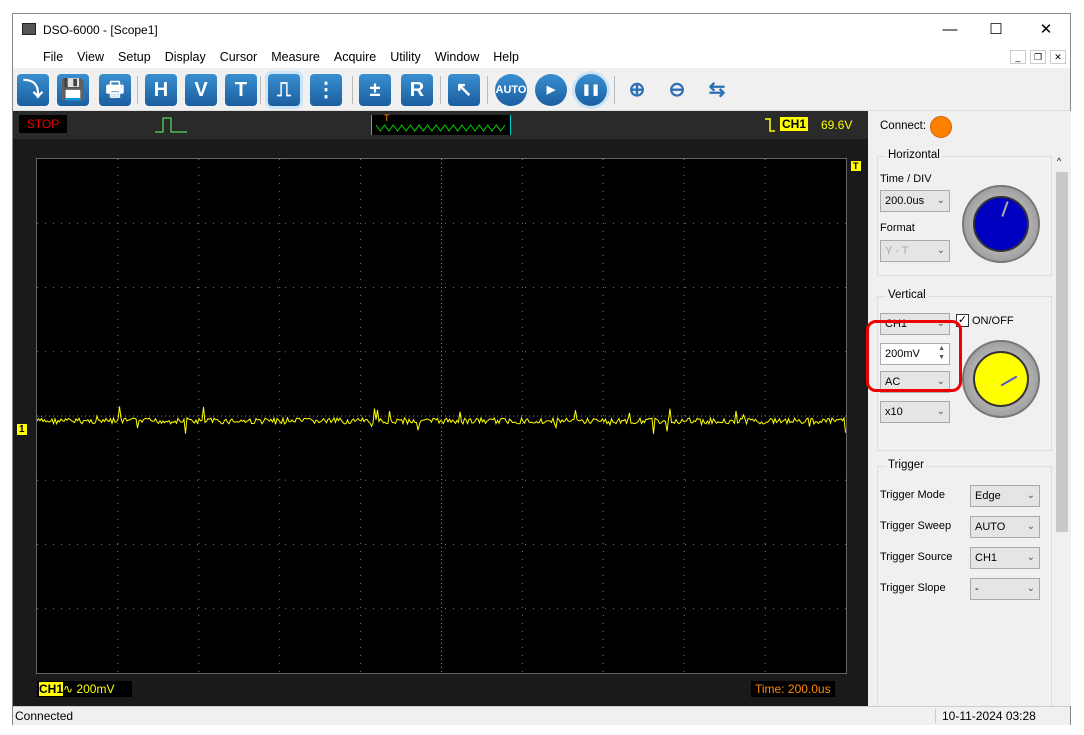 The image size is (1084, 735). What do you see at coordinates (907, 295) in the screenshot?
I see `vertical-title: Vertical` at bounding box center [907, 295].